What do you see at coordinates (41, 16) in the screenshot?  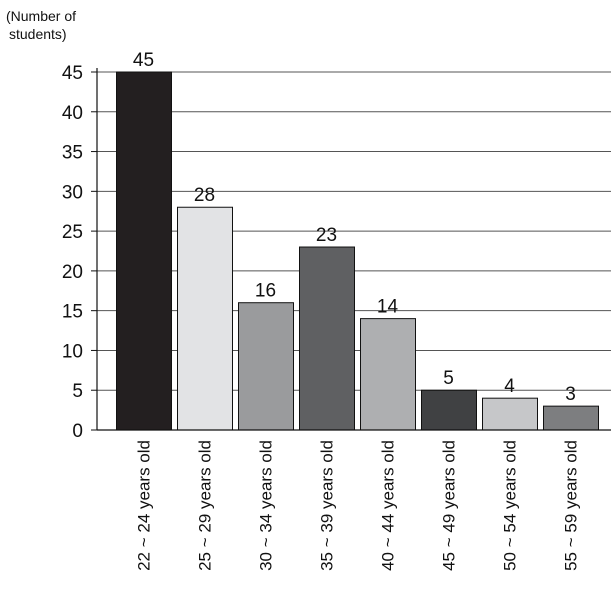 I see `y-axis-label-line-1: (Number of` at bounding box center [41, 16].